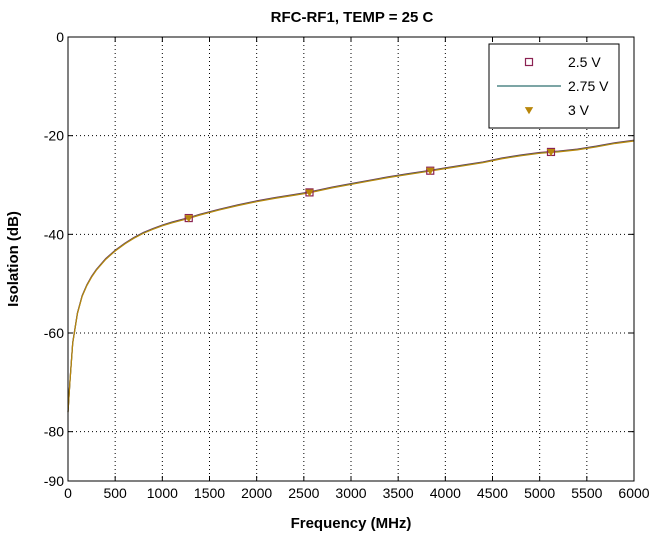 This screenshot has width=657, height=537. I want to click on x-tick-label: 6000, so click(633, 493).